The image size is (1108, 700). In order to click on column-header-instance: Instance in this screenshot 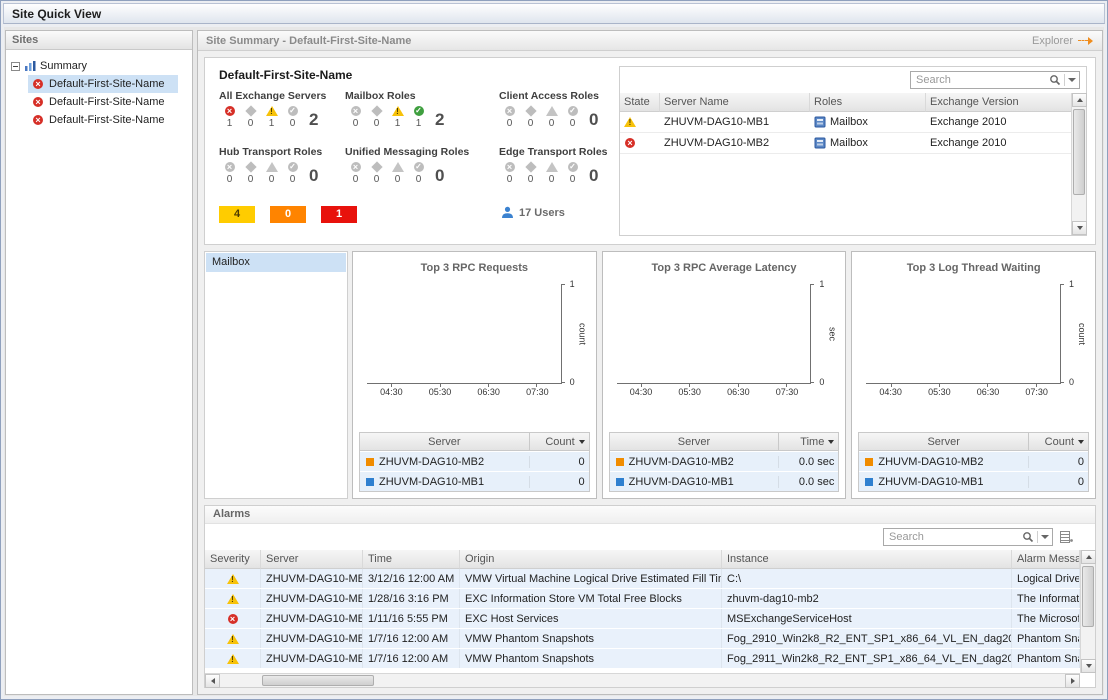, I will do `click(867, 559)`.